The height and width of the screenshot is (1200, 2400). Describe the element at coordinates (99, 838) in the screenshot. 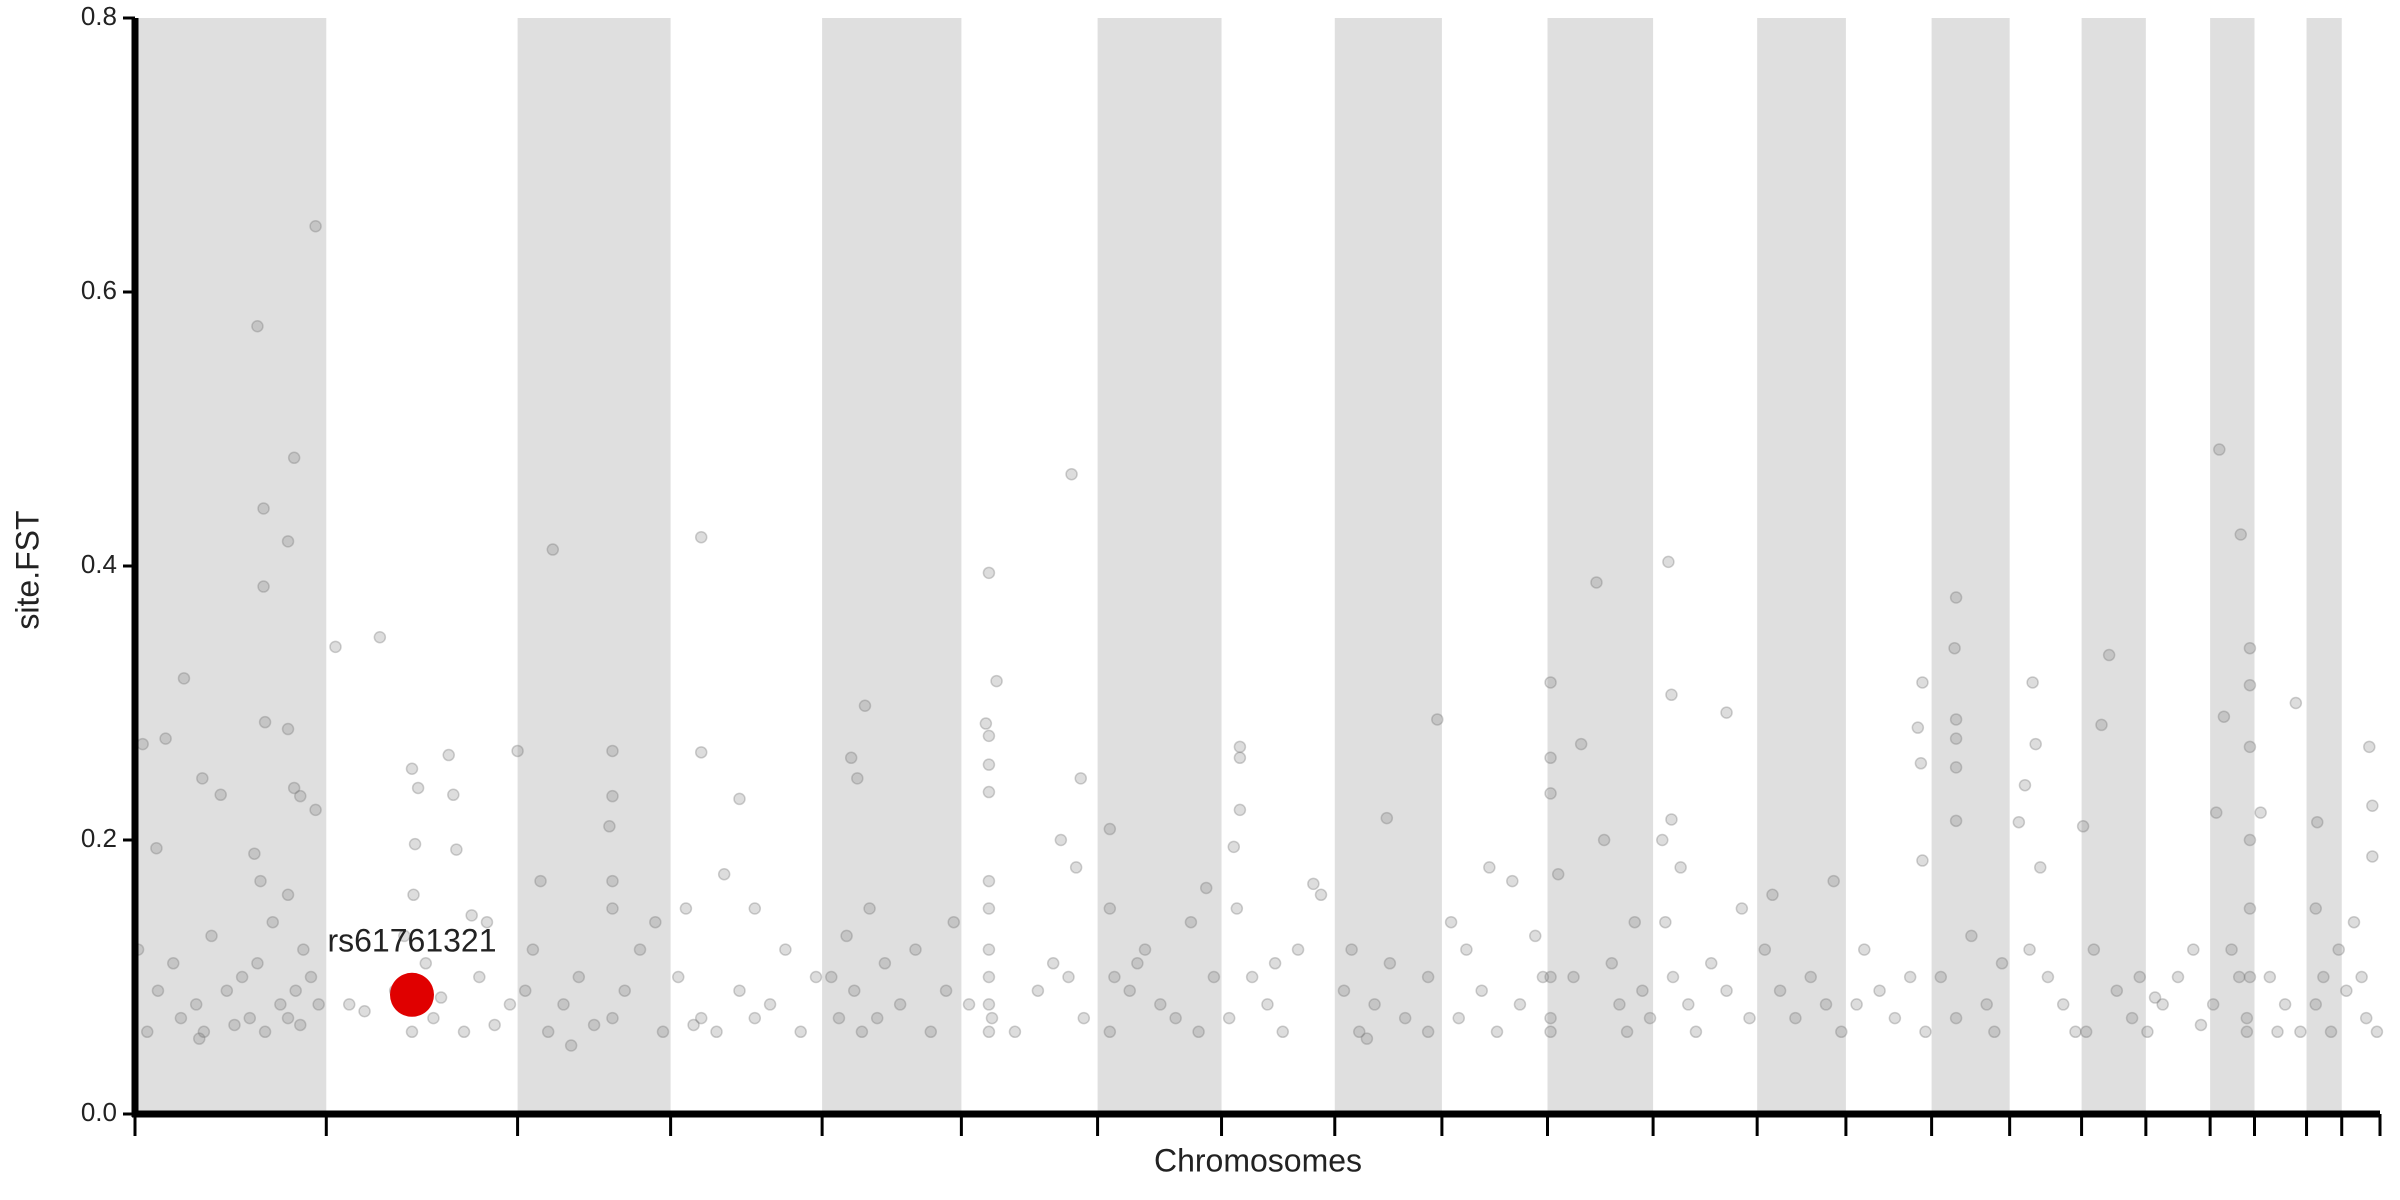

I see `y-tick-label: 0.2` at that location.